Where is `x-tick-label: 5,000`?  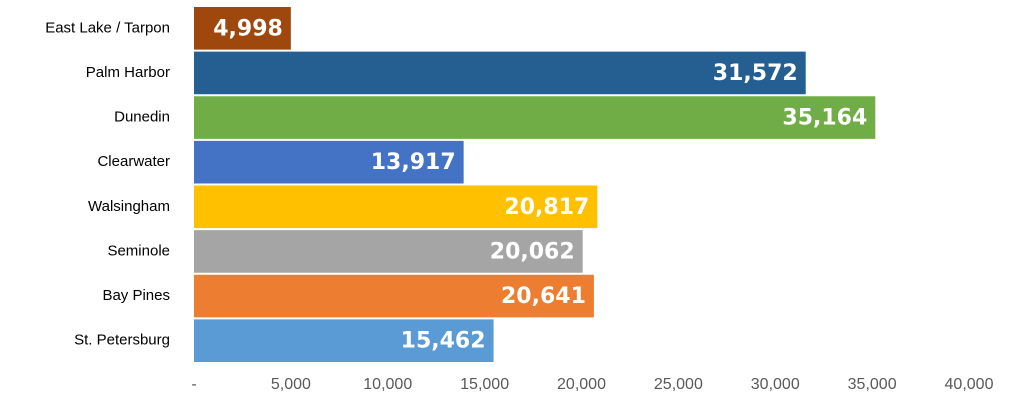 x-tick-label: 5,000 is located at coordinates (291, 384).